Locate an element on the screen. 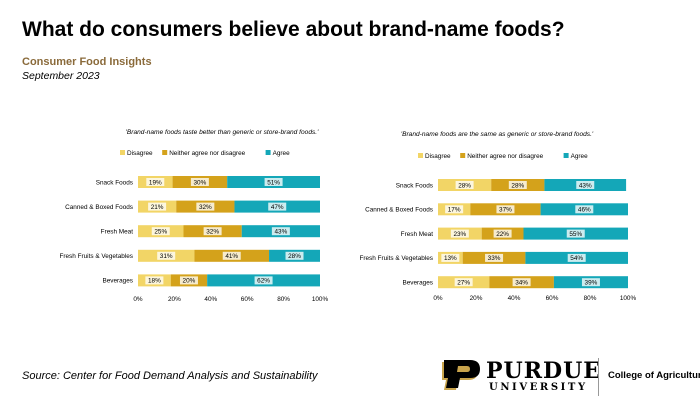 Image resolution: width=700 pixels, height=420 pixels. chart-1-data-label: 43% is located at coordinates (280, 232).